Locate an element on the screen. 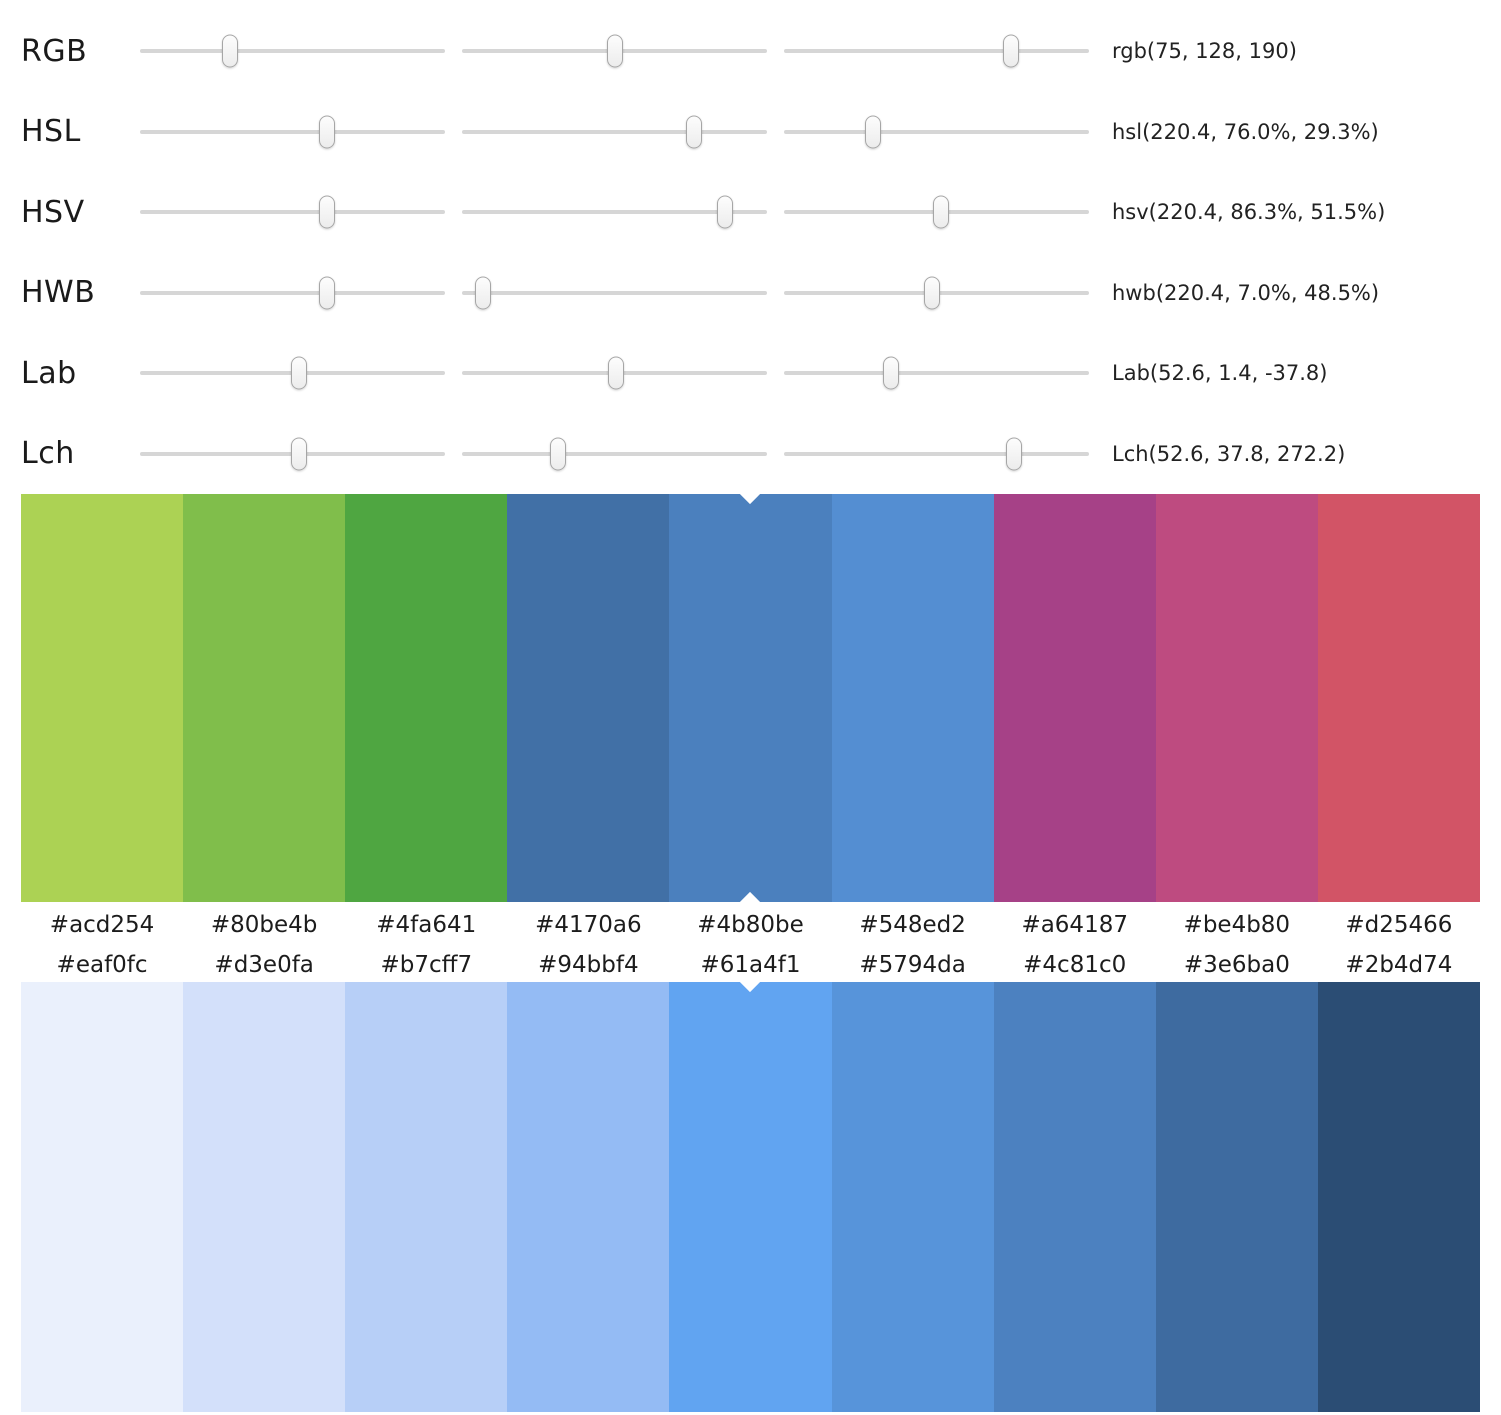 The height and width of the screenshot is (1415, 1501). hex-label: #acd254 is located at coordinates (102, 925).